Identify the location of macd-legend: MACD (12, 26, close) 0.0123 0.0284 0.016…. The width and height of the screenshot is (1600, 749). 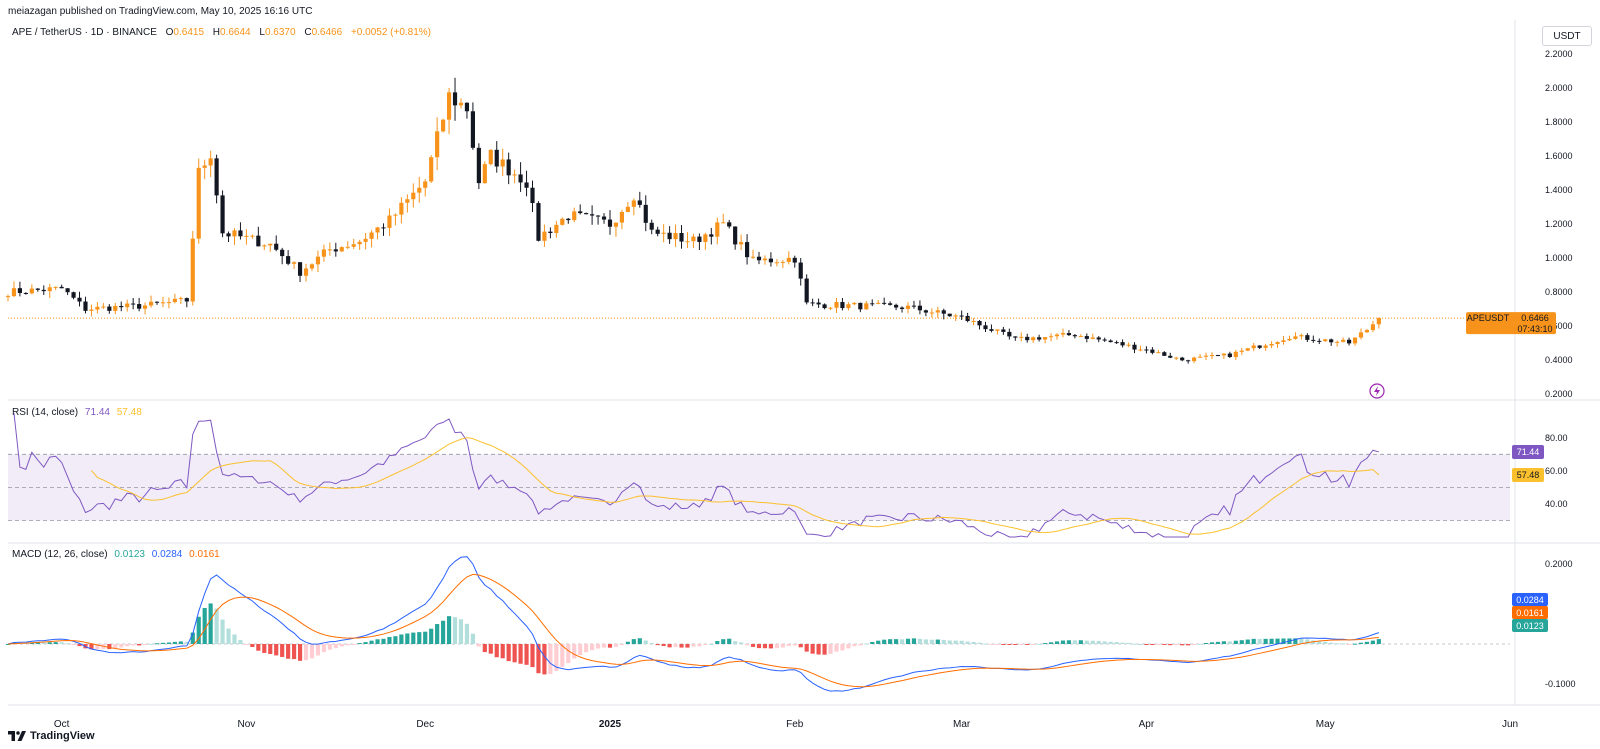
(118, 554).